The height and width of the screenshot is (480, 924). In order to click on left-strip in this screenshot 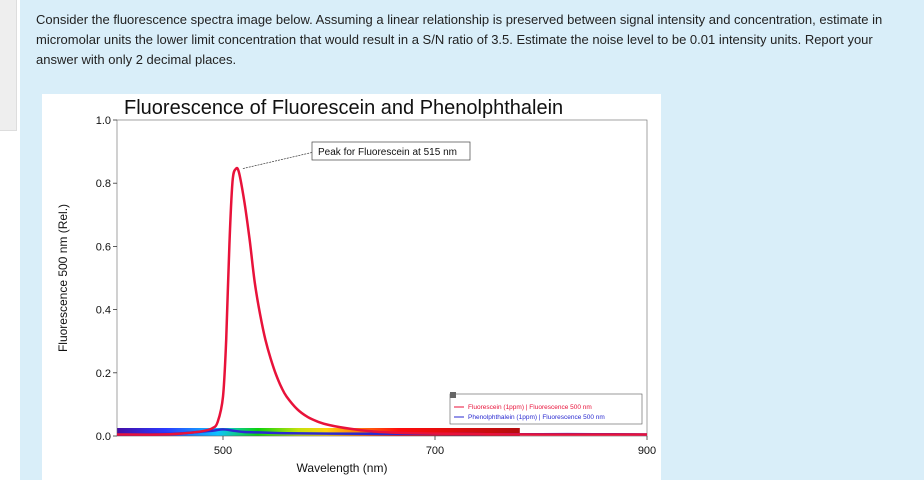, I will do `click(10, 240)`.